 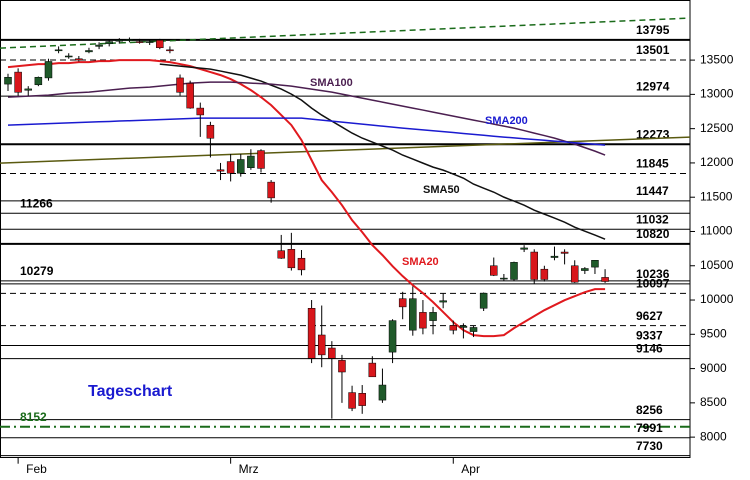 I want to click on level-label: 11032, so click(x=652, y=219).